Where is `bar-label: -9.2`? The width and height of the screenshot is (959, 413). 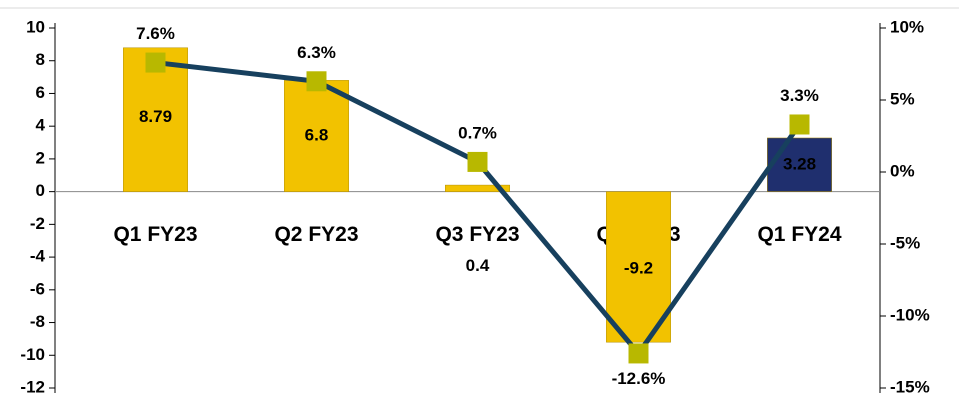 bar-label: -9.2 is located at coordinates (638, 267).